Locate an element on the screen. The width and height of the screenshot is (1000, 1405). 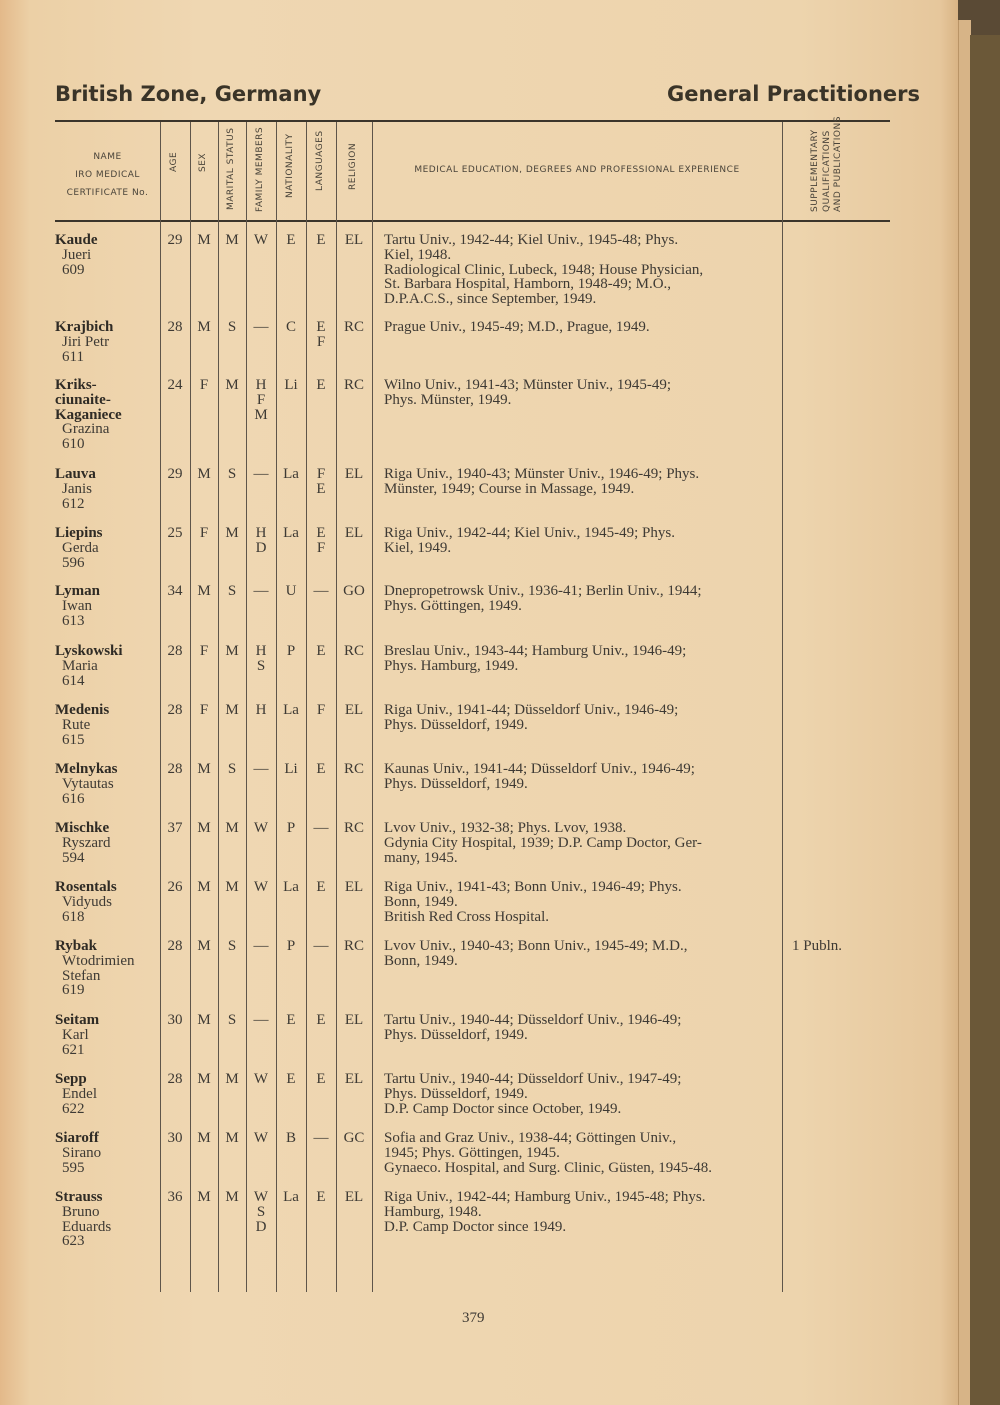
surname: Sepp is located at coordinates (71, 1079).